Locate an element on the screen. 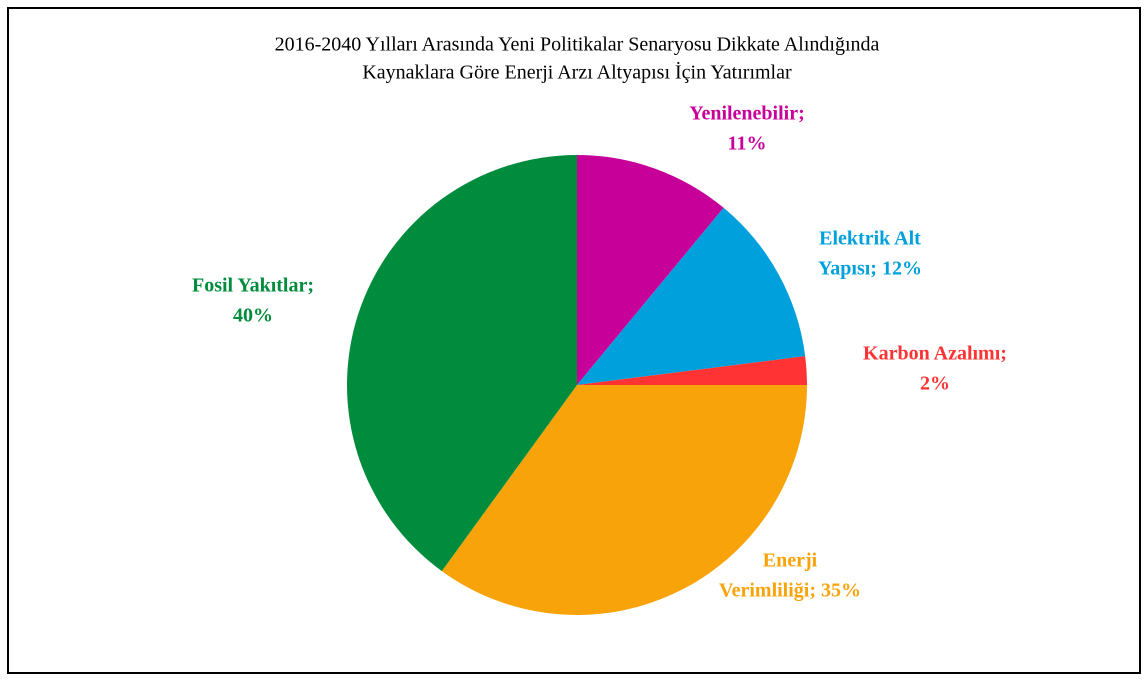 The image size is (1148, 681). data-label: 2% is located at coordinates (935, 384).